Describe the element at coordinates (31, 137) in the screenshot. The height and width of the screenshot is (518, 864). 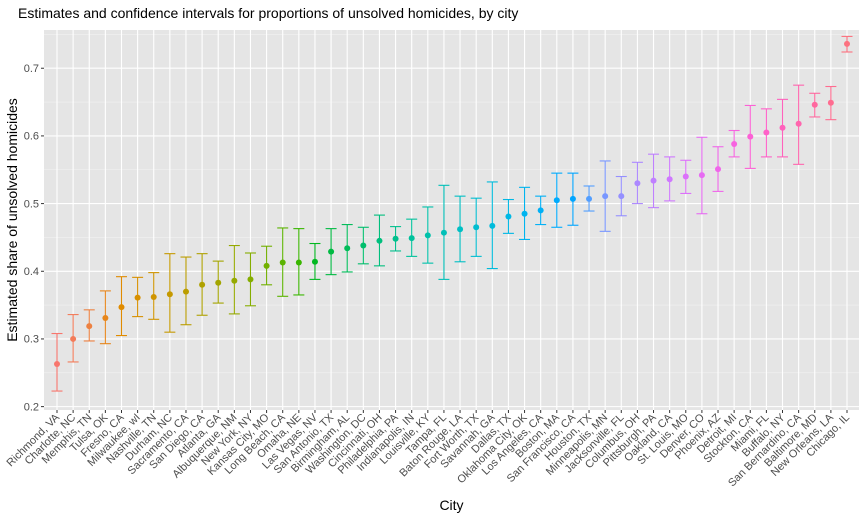
I see `y-tick-label: 0.6` at that location.